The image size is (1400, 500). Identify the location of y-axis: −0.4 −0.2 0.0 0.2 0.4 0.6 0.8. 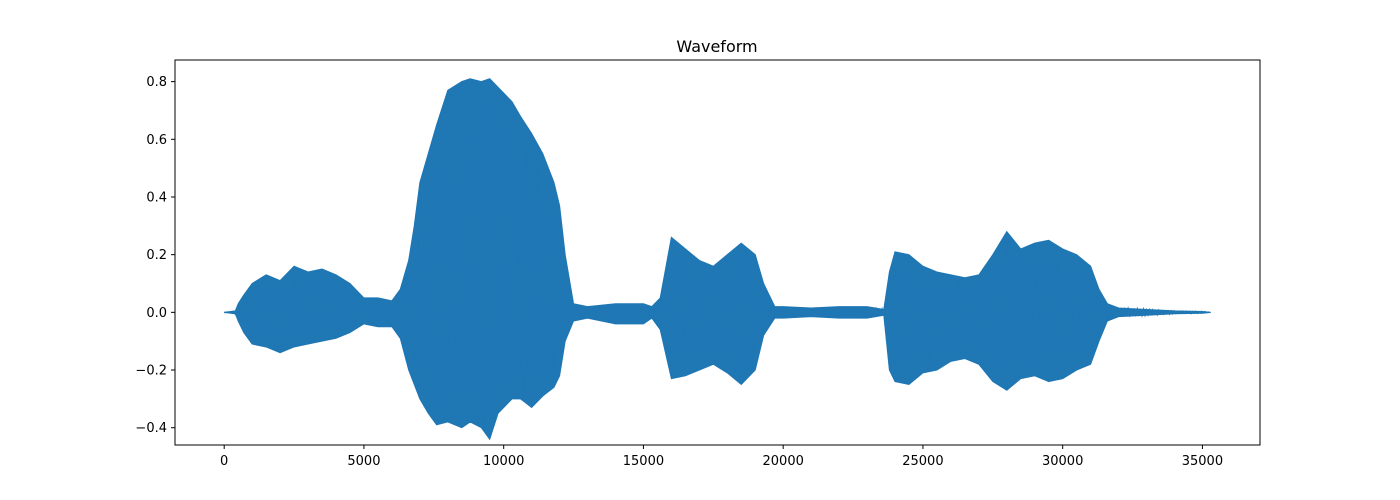
(155, 255).